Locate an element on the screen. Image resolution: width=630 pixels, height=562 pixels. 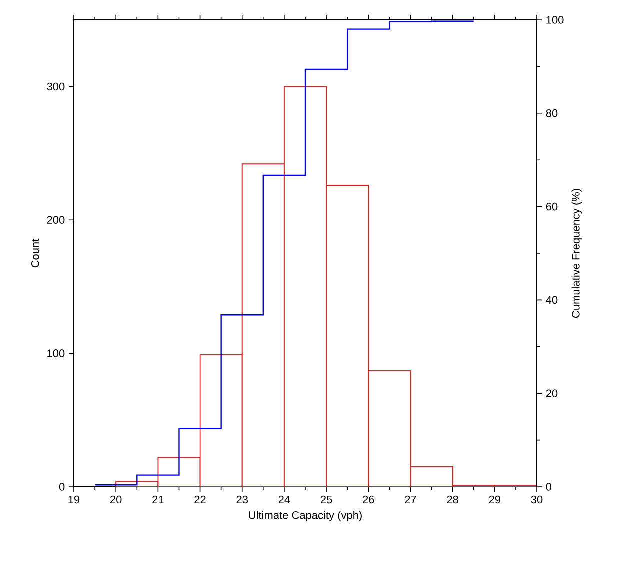
y2-tick-label: 40 is located at coordinates (552, 300).